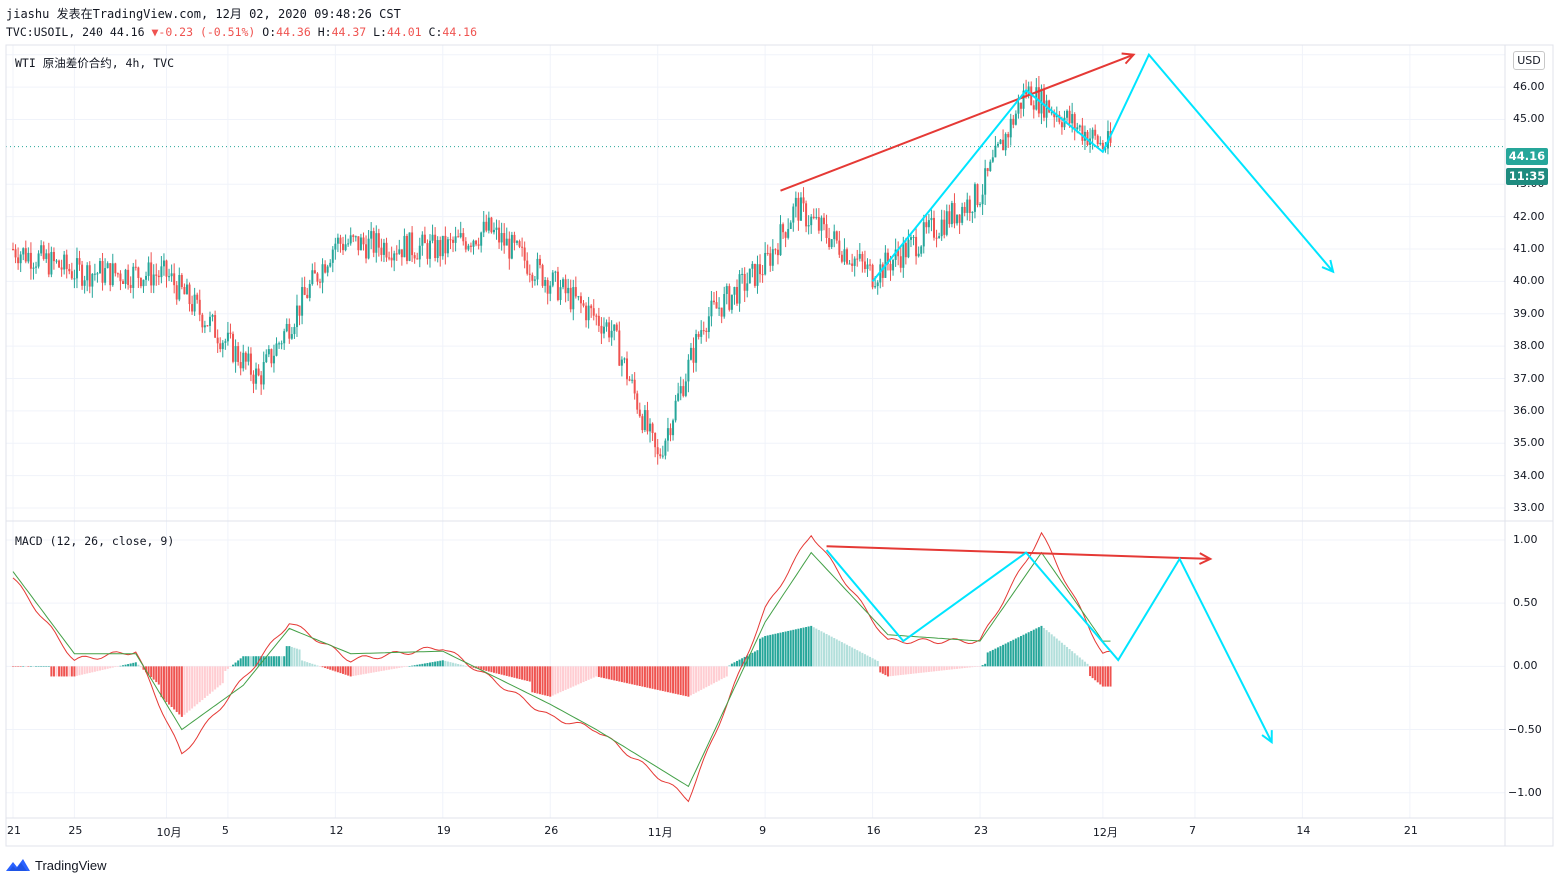  I want to click on macd-projection-path, so click(1049, 646).